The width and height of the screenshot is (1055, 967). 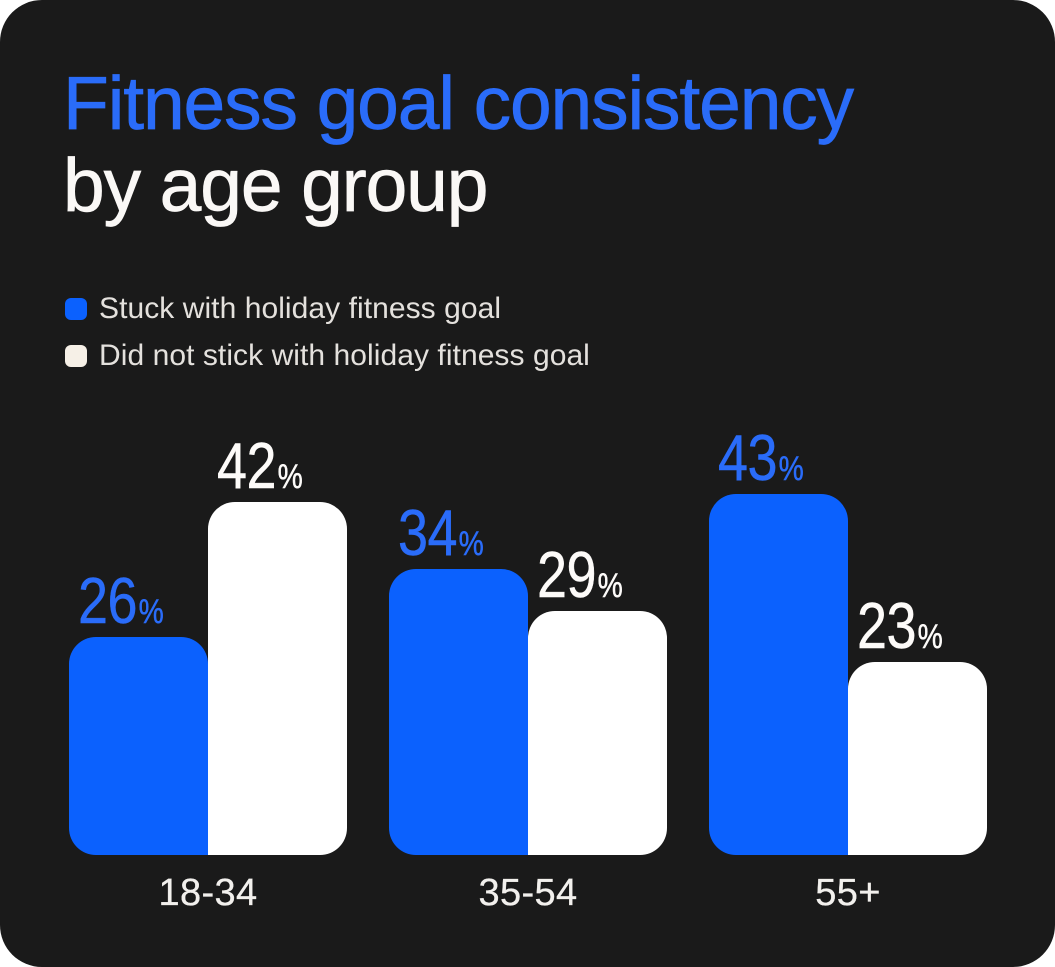 What do you see at coordinates (459, 103) in the screenshot?
I see `chart-title-line-1: Fitness goal consistency` at bounding box center [459, 103].